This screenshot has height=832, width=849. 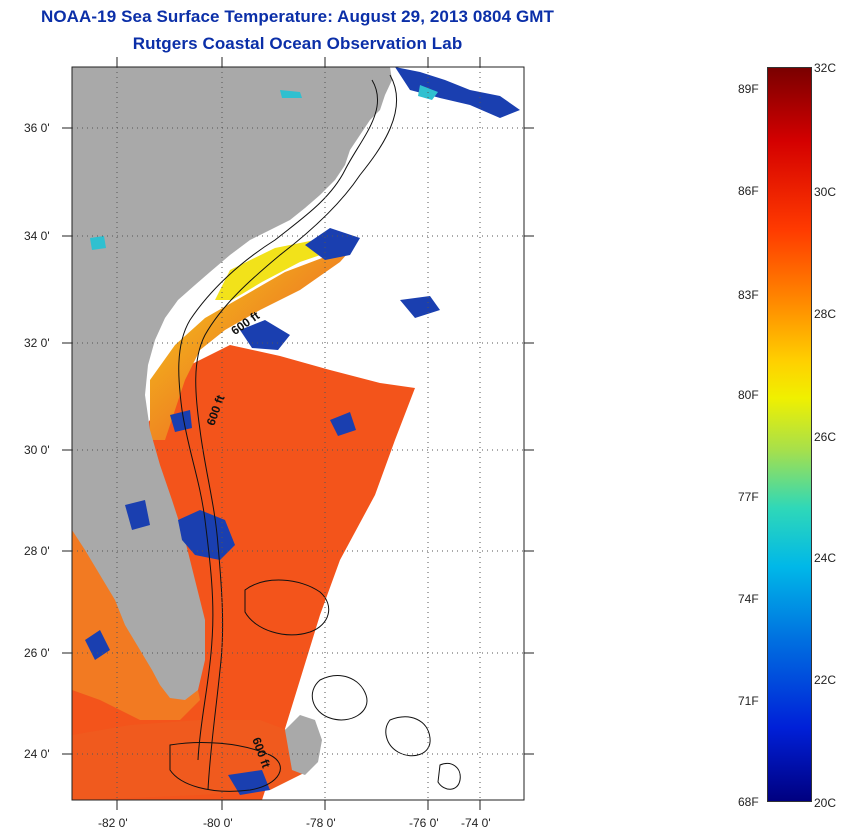 What do you see at coordinates (297, 43) in the screenshot?
I see `map-subtitle: Rutgers Coastal Ocean Observation Lab` at bounding box center [297, 43].